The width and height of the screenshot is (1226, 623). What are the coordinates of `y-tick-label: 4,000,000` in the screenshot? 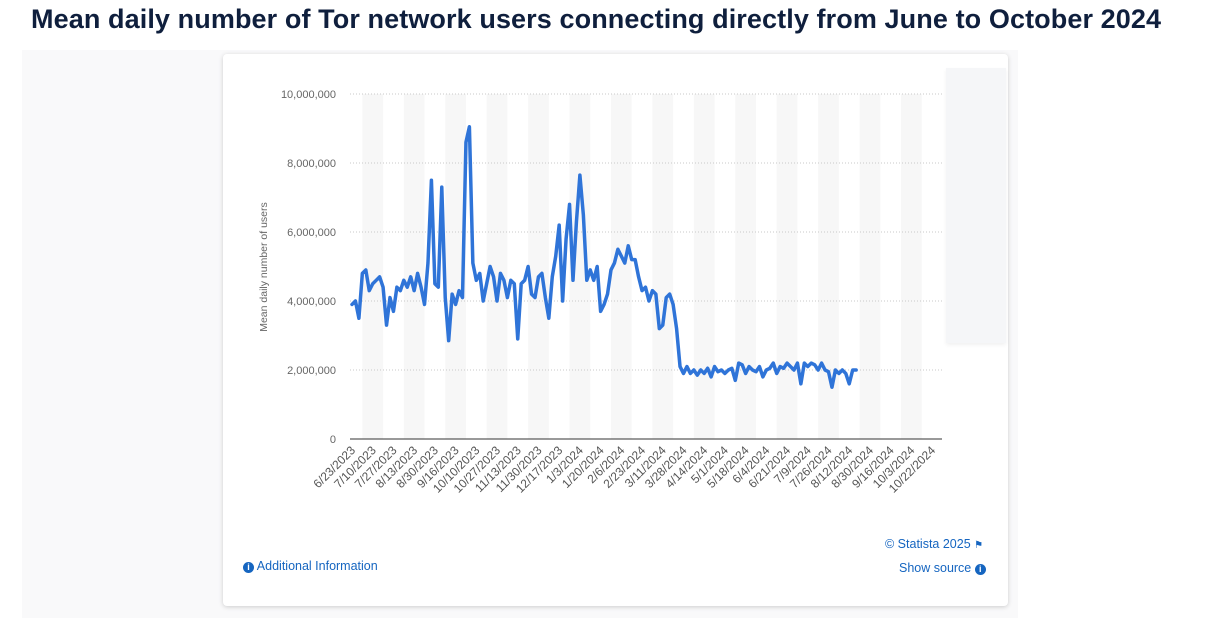 It's located at (311, 302).